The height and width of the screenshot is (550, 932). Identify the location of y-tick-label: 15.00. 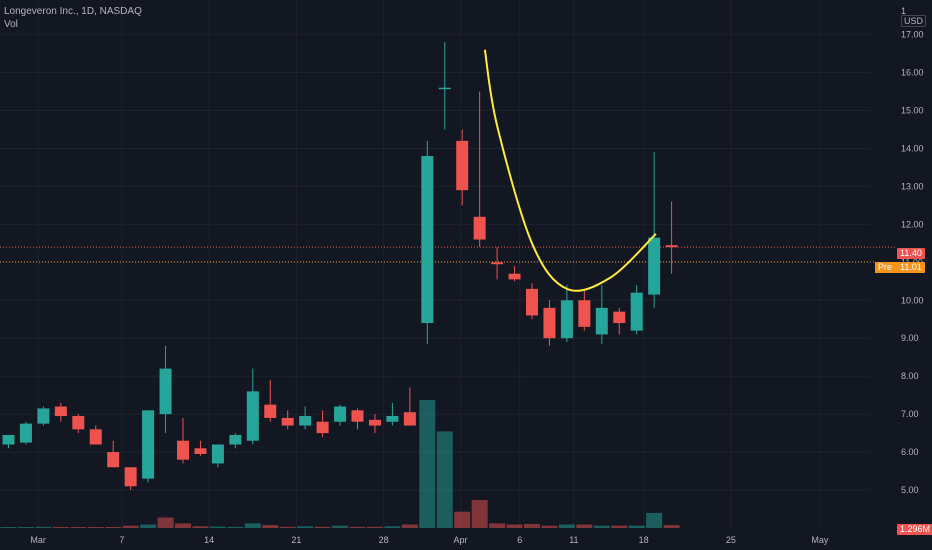
(912, 110).